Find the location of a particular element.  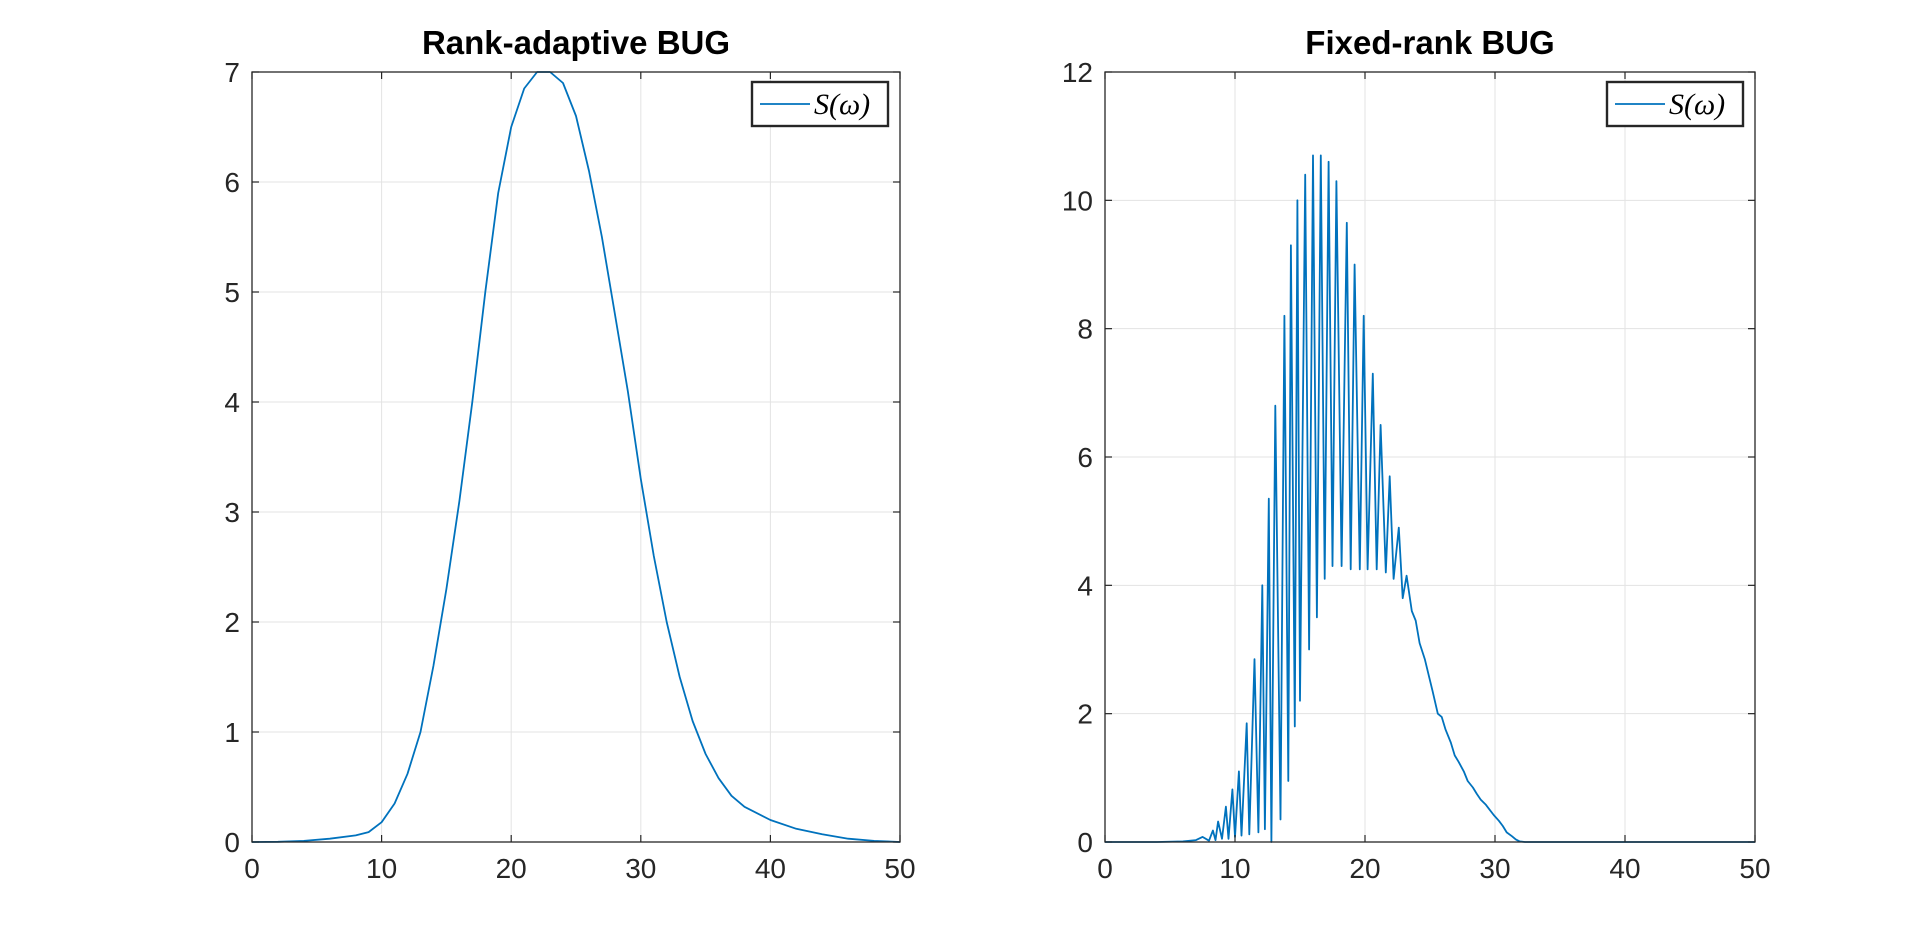

chart-title: Rank-adaptive BUG is located at coordinates (576, 42).